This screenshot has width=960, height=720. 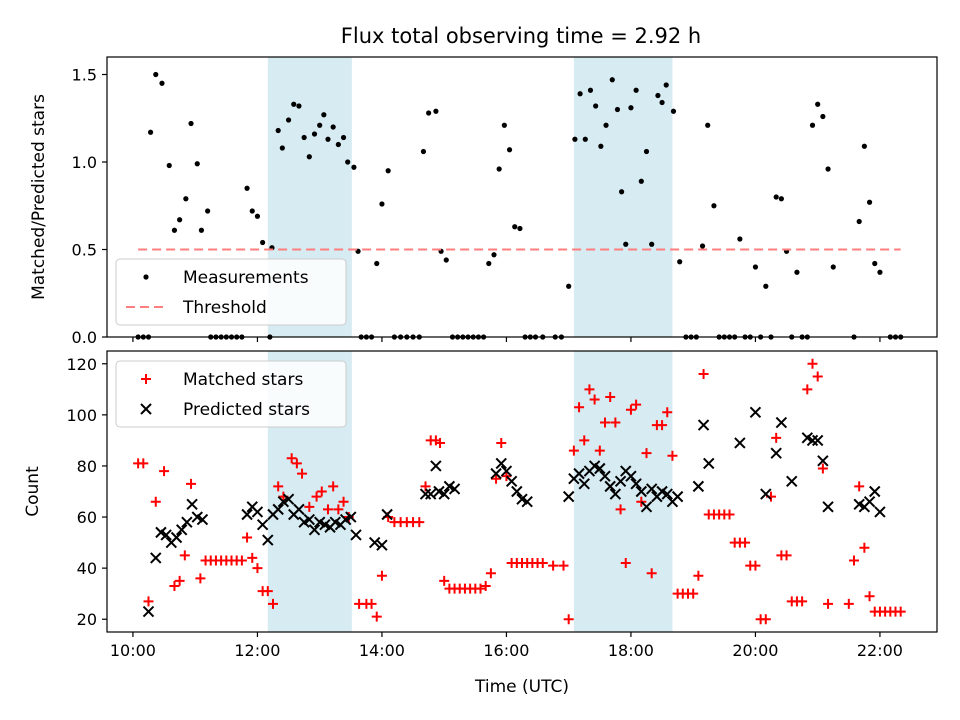 What do you see at coordinates (87, 466) in the screenshot?
I see `y-tick-label: 80` at bounding box center [87, 466].